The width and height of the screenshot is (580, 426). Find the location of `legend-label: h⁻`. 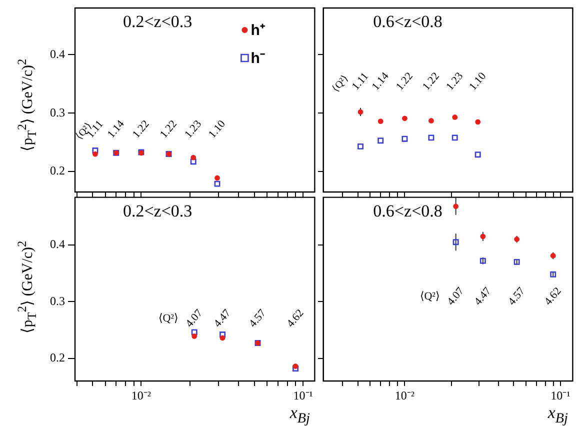

legend-label: h⁻ is located at coordinates (257, 59).